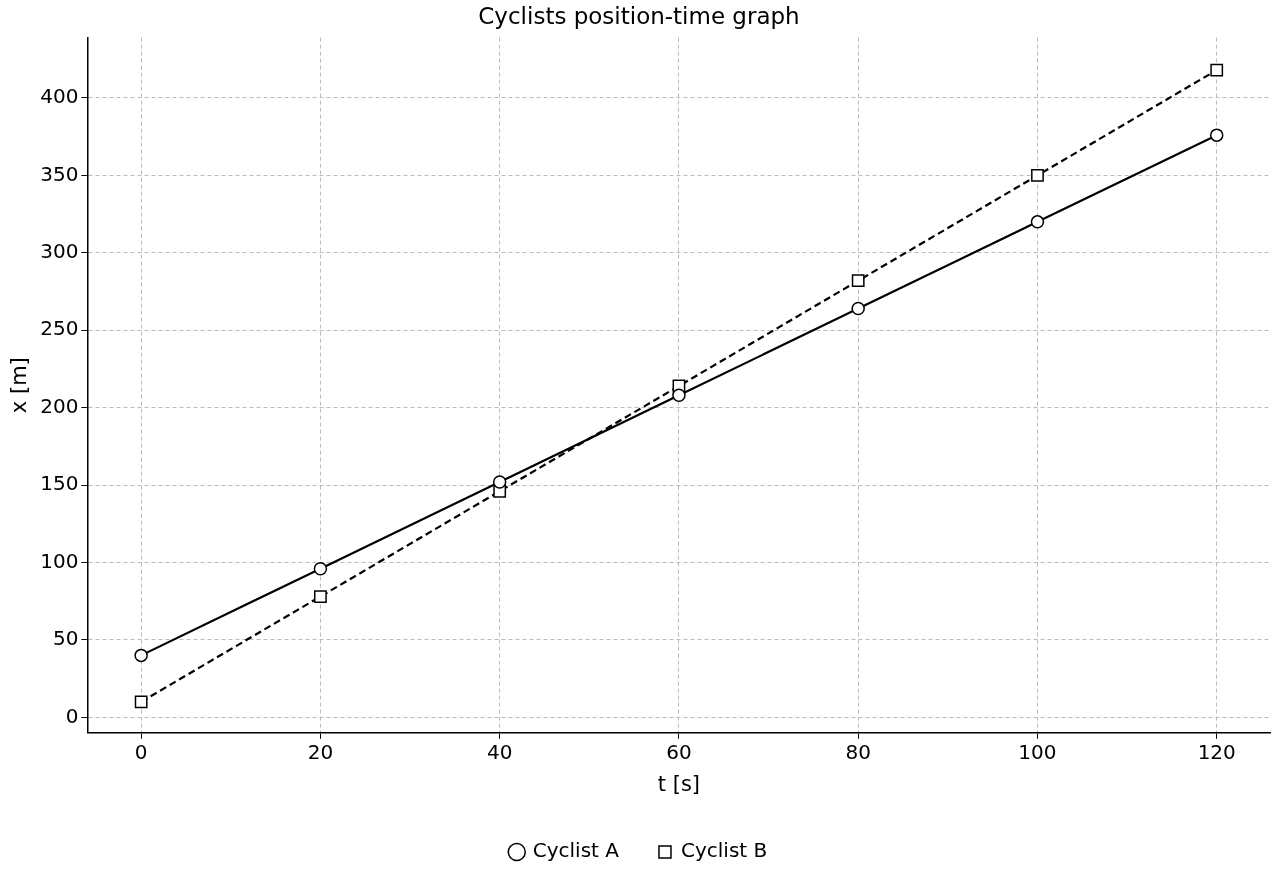 This screenshot has width=1280, height=880. What do you see at coordinates (1216, 752) in the screenshot?
I see `x-tick-label: 120` at bounding box center [1216, 752].